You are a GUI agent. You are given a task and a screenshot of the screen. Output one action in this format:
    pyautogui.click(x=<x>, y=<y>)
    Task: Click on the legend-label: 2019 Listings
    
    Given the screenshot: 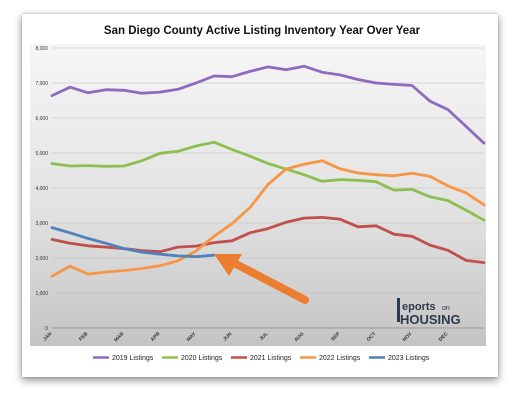 What is the action you would take?
    pyautogui.click(x=133, y=358)
    